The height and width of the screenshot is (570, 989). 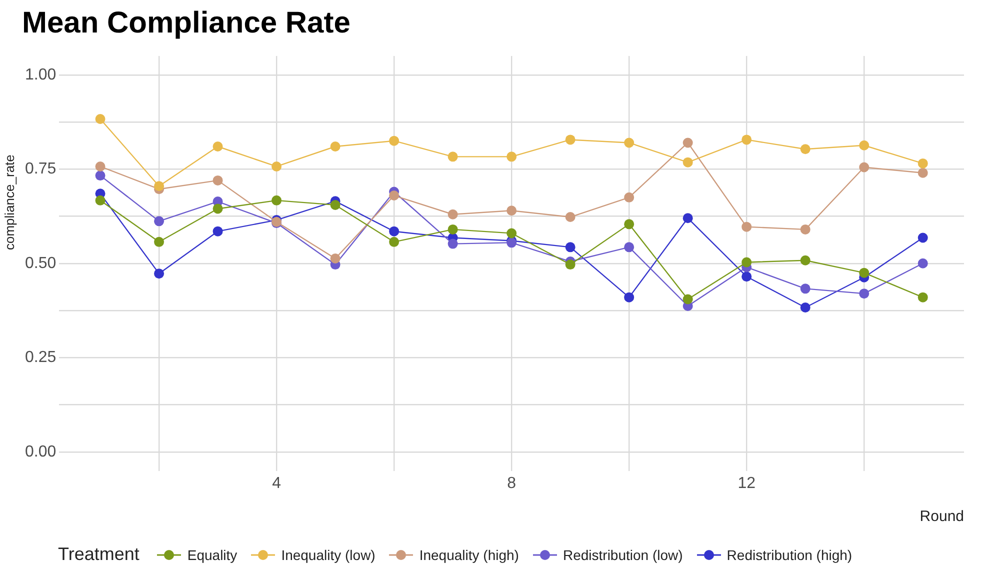 What do you see at coordinates (40, 357) in the screenshot?
I see `y-tick-label: 0.25` at bounding box center [40, 357].